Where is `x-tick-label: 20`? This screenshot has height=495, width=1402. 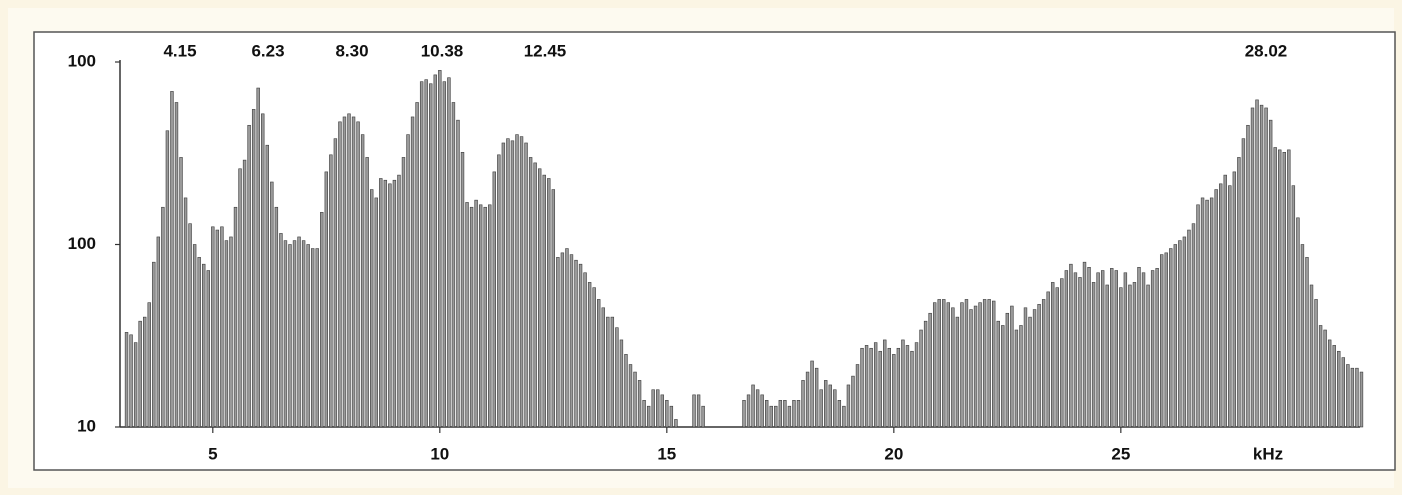
x-tick-label: 20 is located at coordinates (893, 453).